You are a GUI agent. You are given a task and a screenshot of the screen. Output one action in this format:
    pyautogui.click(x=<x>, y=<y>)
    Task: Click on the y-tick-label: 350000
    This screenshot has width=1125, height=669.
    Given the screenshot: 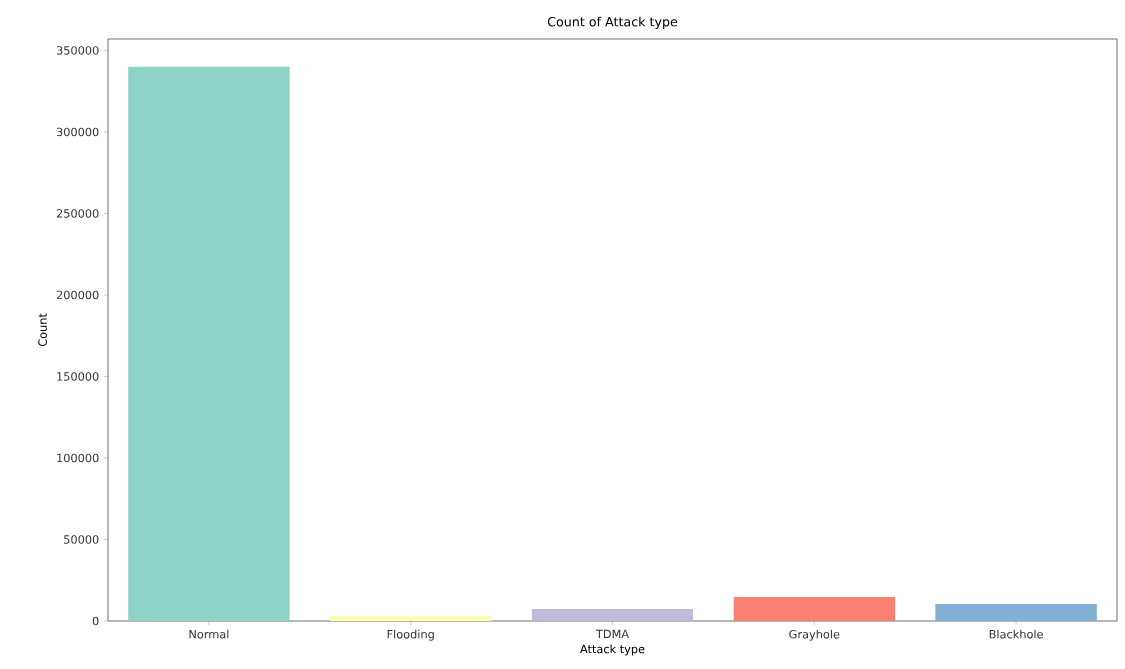 What is the action you would take?
    pyautogui.click(x=77, y=50)
    